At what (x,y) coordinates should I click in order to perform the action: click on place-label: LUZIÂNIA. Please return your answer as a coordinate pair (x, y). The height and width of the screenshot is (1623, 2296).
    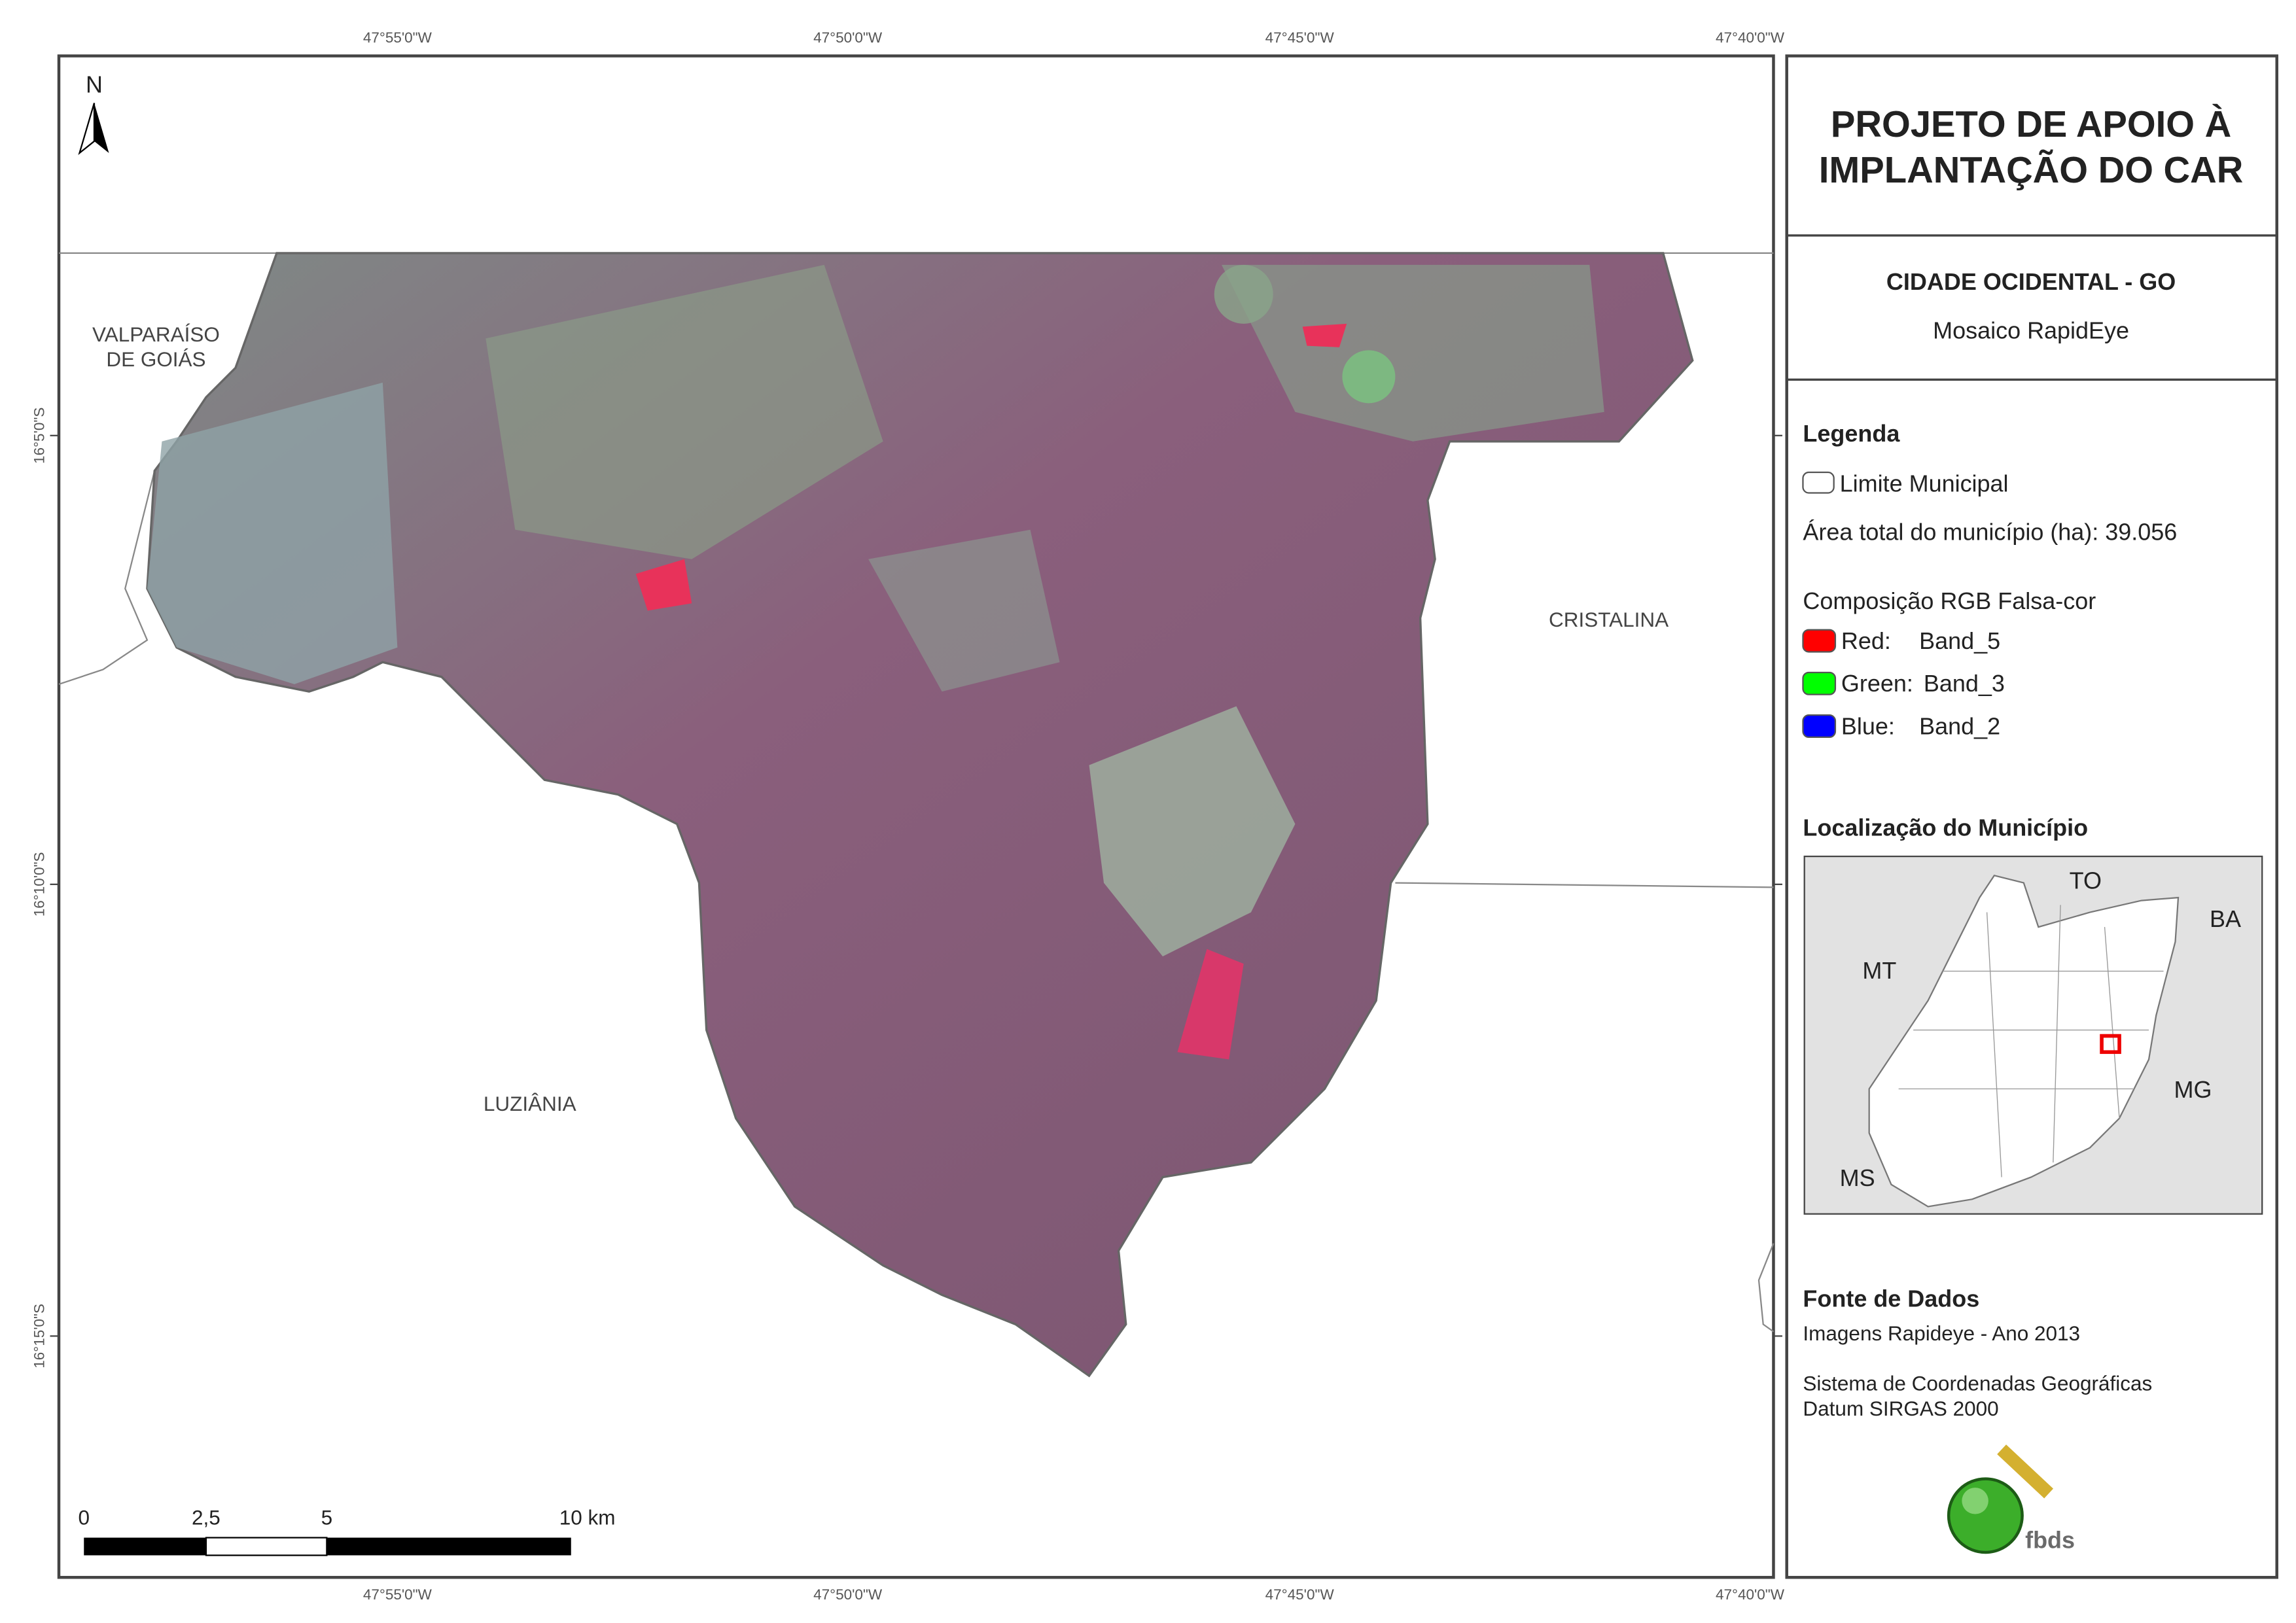
    Looking at the image, I should click on (530, 1103).